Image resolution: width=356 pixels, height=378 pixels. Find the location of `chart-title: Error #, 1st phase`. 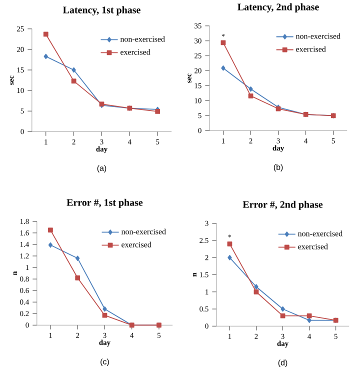

chart-title: Error #, 1st phase is located at coordinates (104, 203).